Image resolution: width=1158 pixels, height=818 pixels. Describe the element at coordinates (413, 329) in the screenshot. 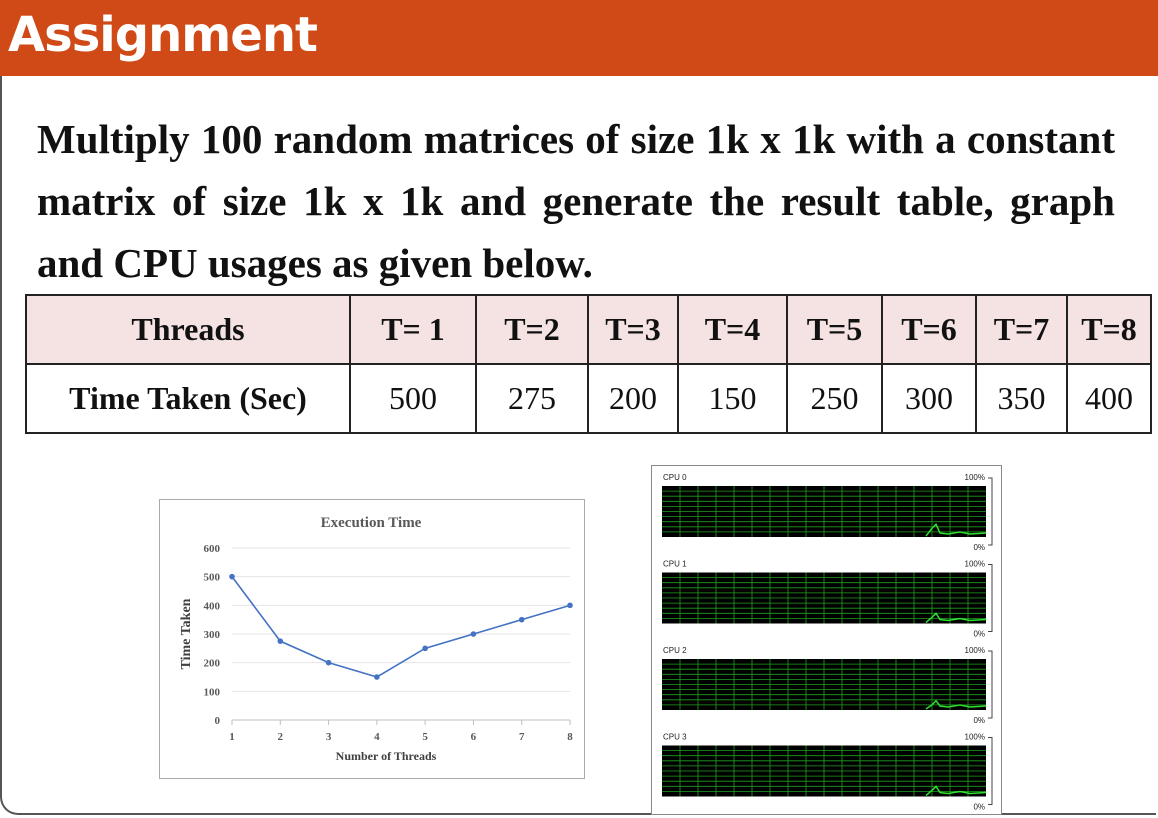

I see `thread-cell: T= 1` at that location.